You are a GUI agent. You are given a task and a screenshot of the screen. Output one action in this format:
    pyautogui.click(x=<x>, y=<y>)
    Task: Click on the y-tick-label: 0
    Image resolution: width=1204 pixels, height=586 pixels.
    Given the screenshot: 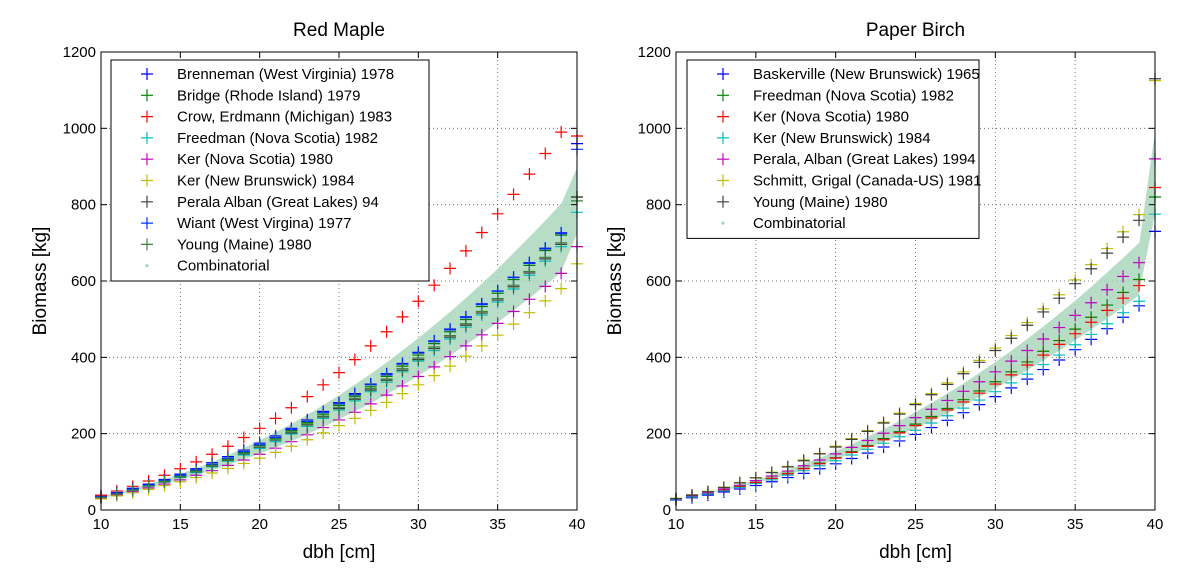 What is the action you would take?
    pyautogui.click(x=92, y=510)
    